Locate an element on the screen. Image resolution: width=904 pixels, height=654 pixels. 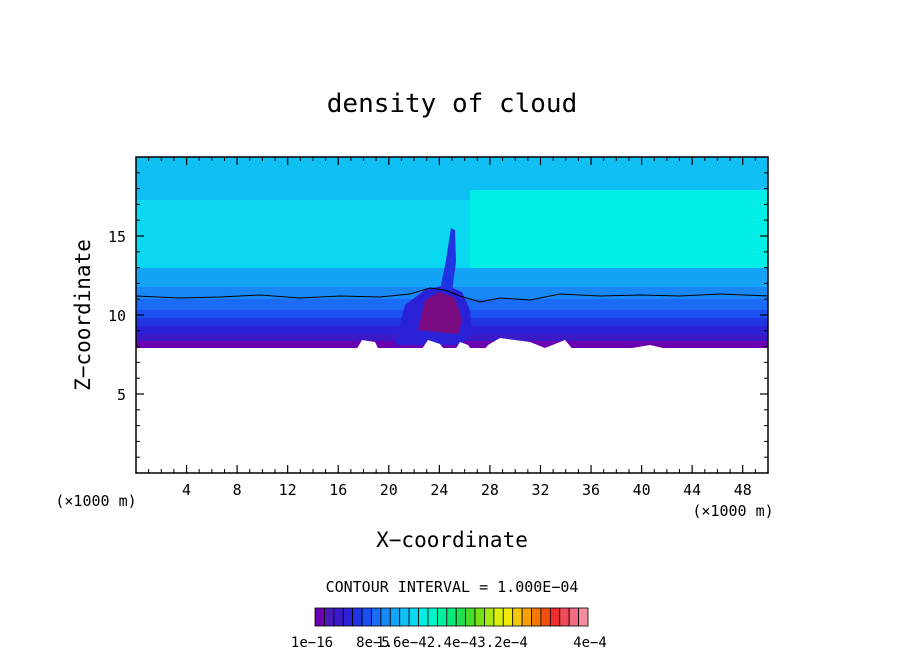
x-tick-label: 24 is located at coordinates (439, 490).